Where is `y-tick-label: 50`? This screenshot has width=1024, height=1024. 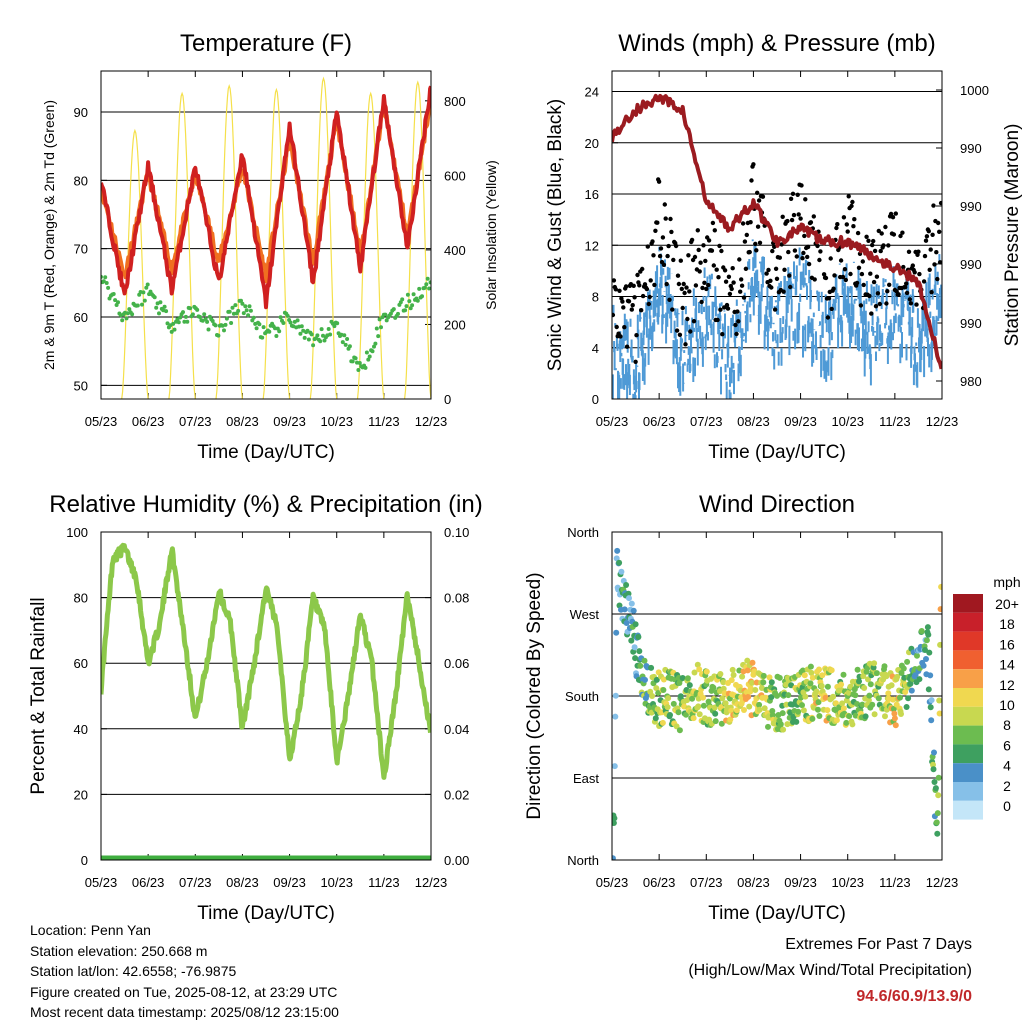
y-tick-label: 50 is located at coordinates (81, 385).